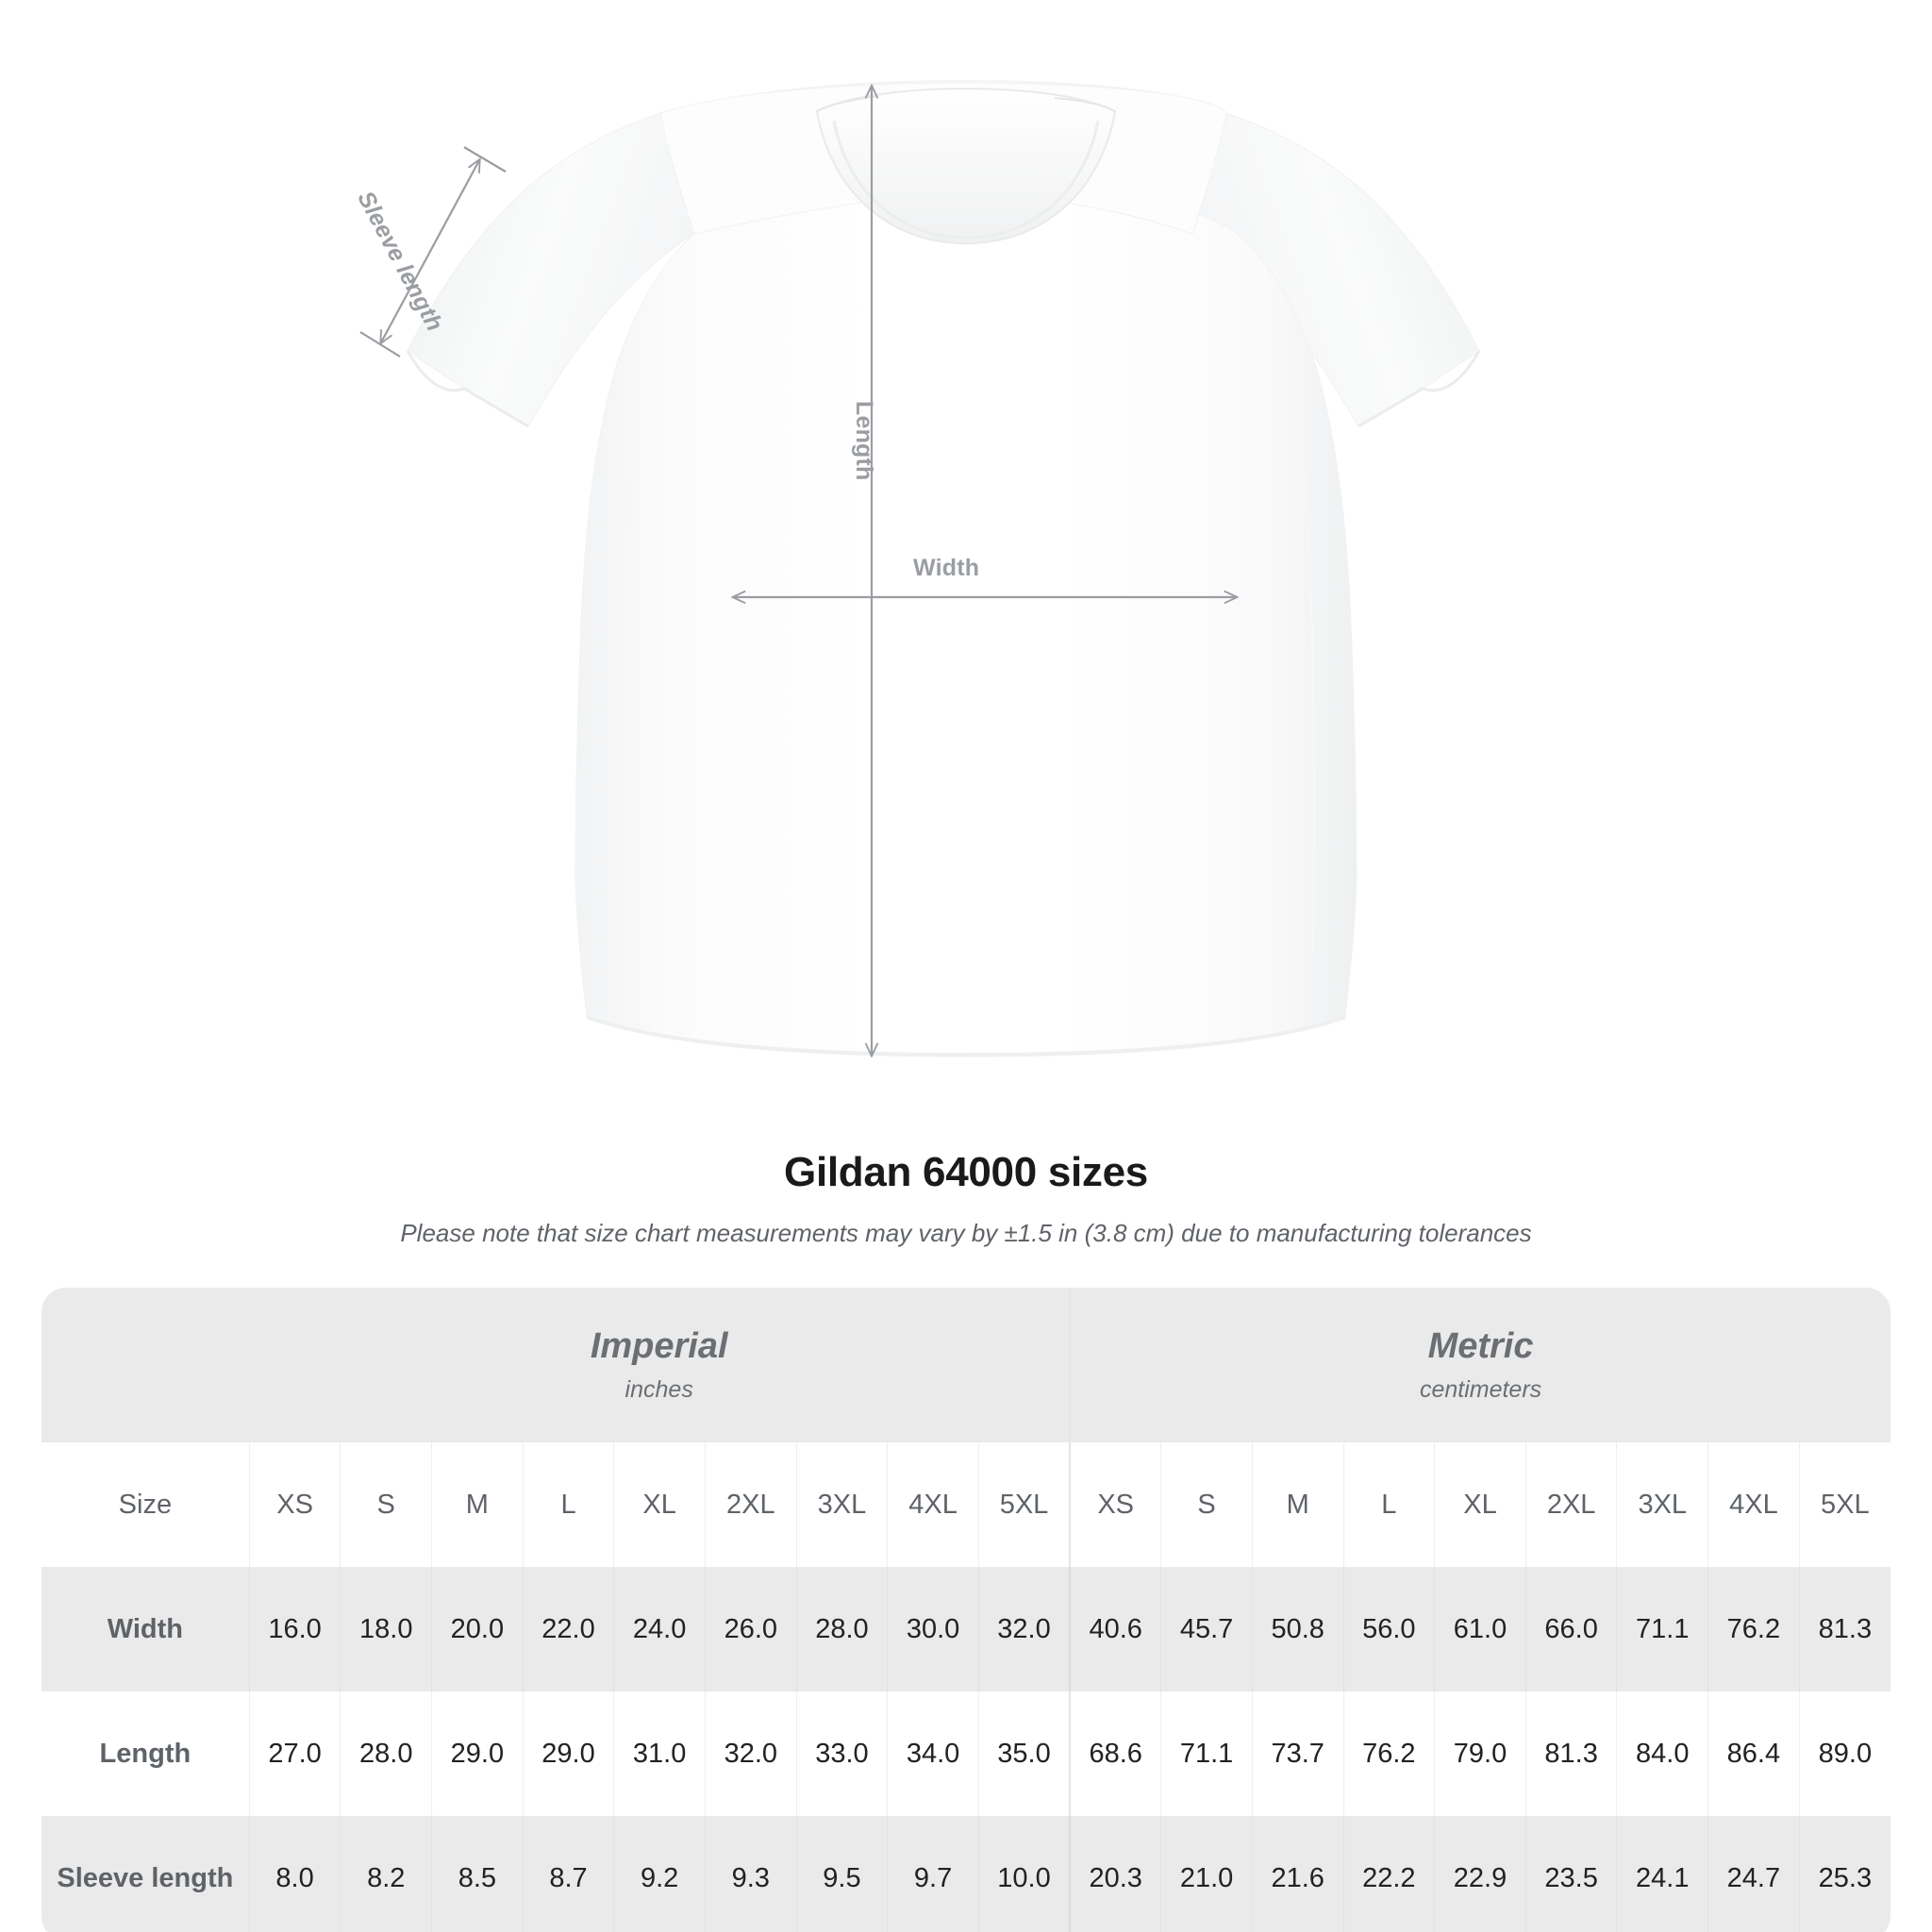 The width and height of the screenshot is (1932, 1932). Describe the element at coordinates (659, 1874) in the screenshot. I see `cell-sleeve-length-imperial-XL: 9.2` at that location.